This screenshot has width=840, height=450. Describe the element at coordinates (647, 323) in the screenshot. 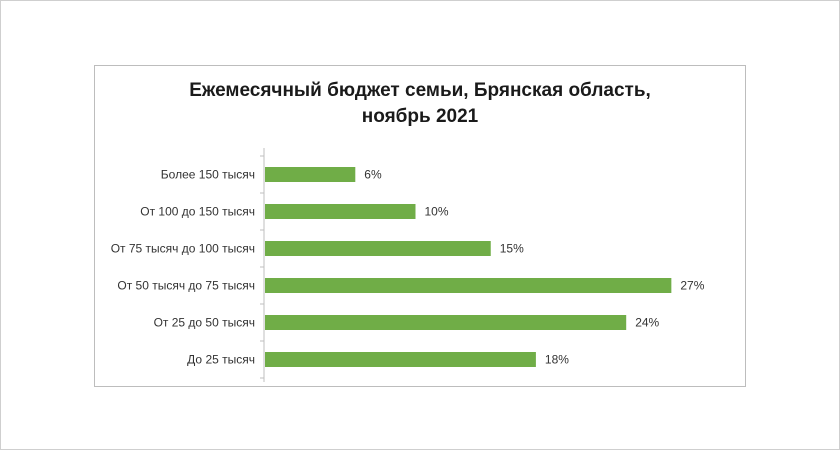

I see `data-label: 24%` at that location.